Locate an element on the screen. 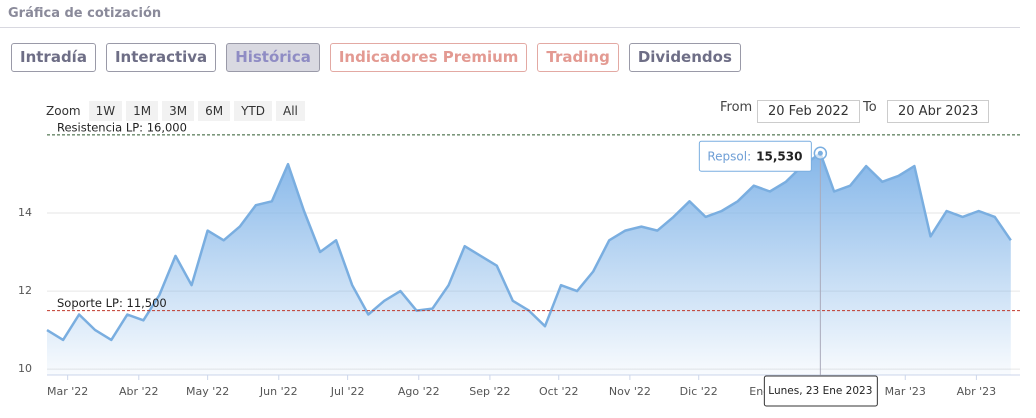  zoom-button: All is located at coordinates (290, 111).